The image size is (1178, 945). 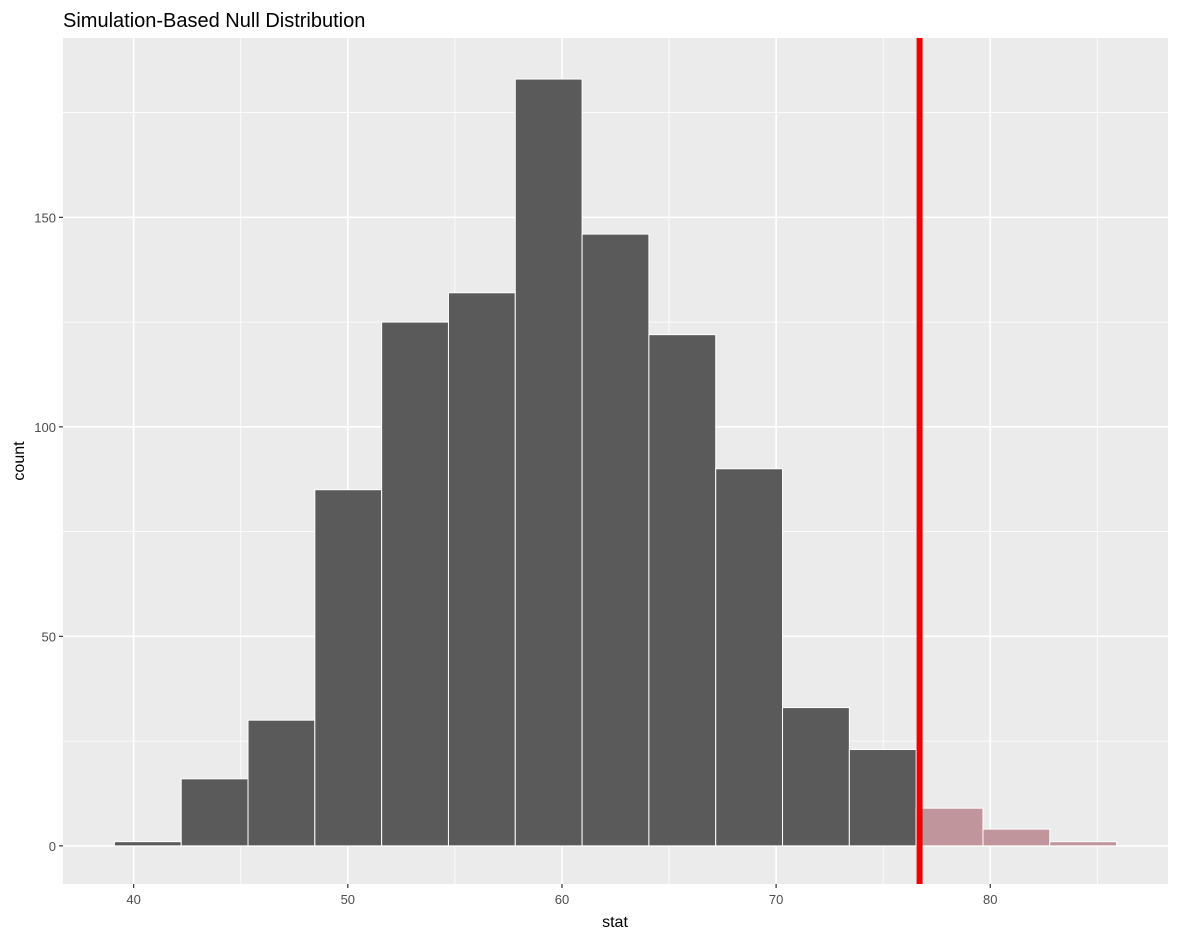 I want to click on y-axis-label: count, so click(x=19, y=461).